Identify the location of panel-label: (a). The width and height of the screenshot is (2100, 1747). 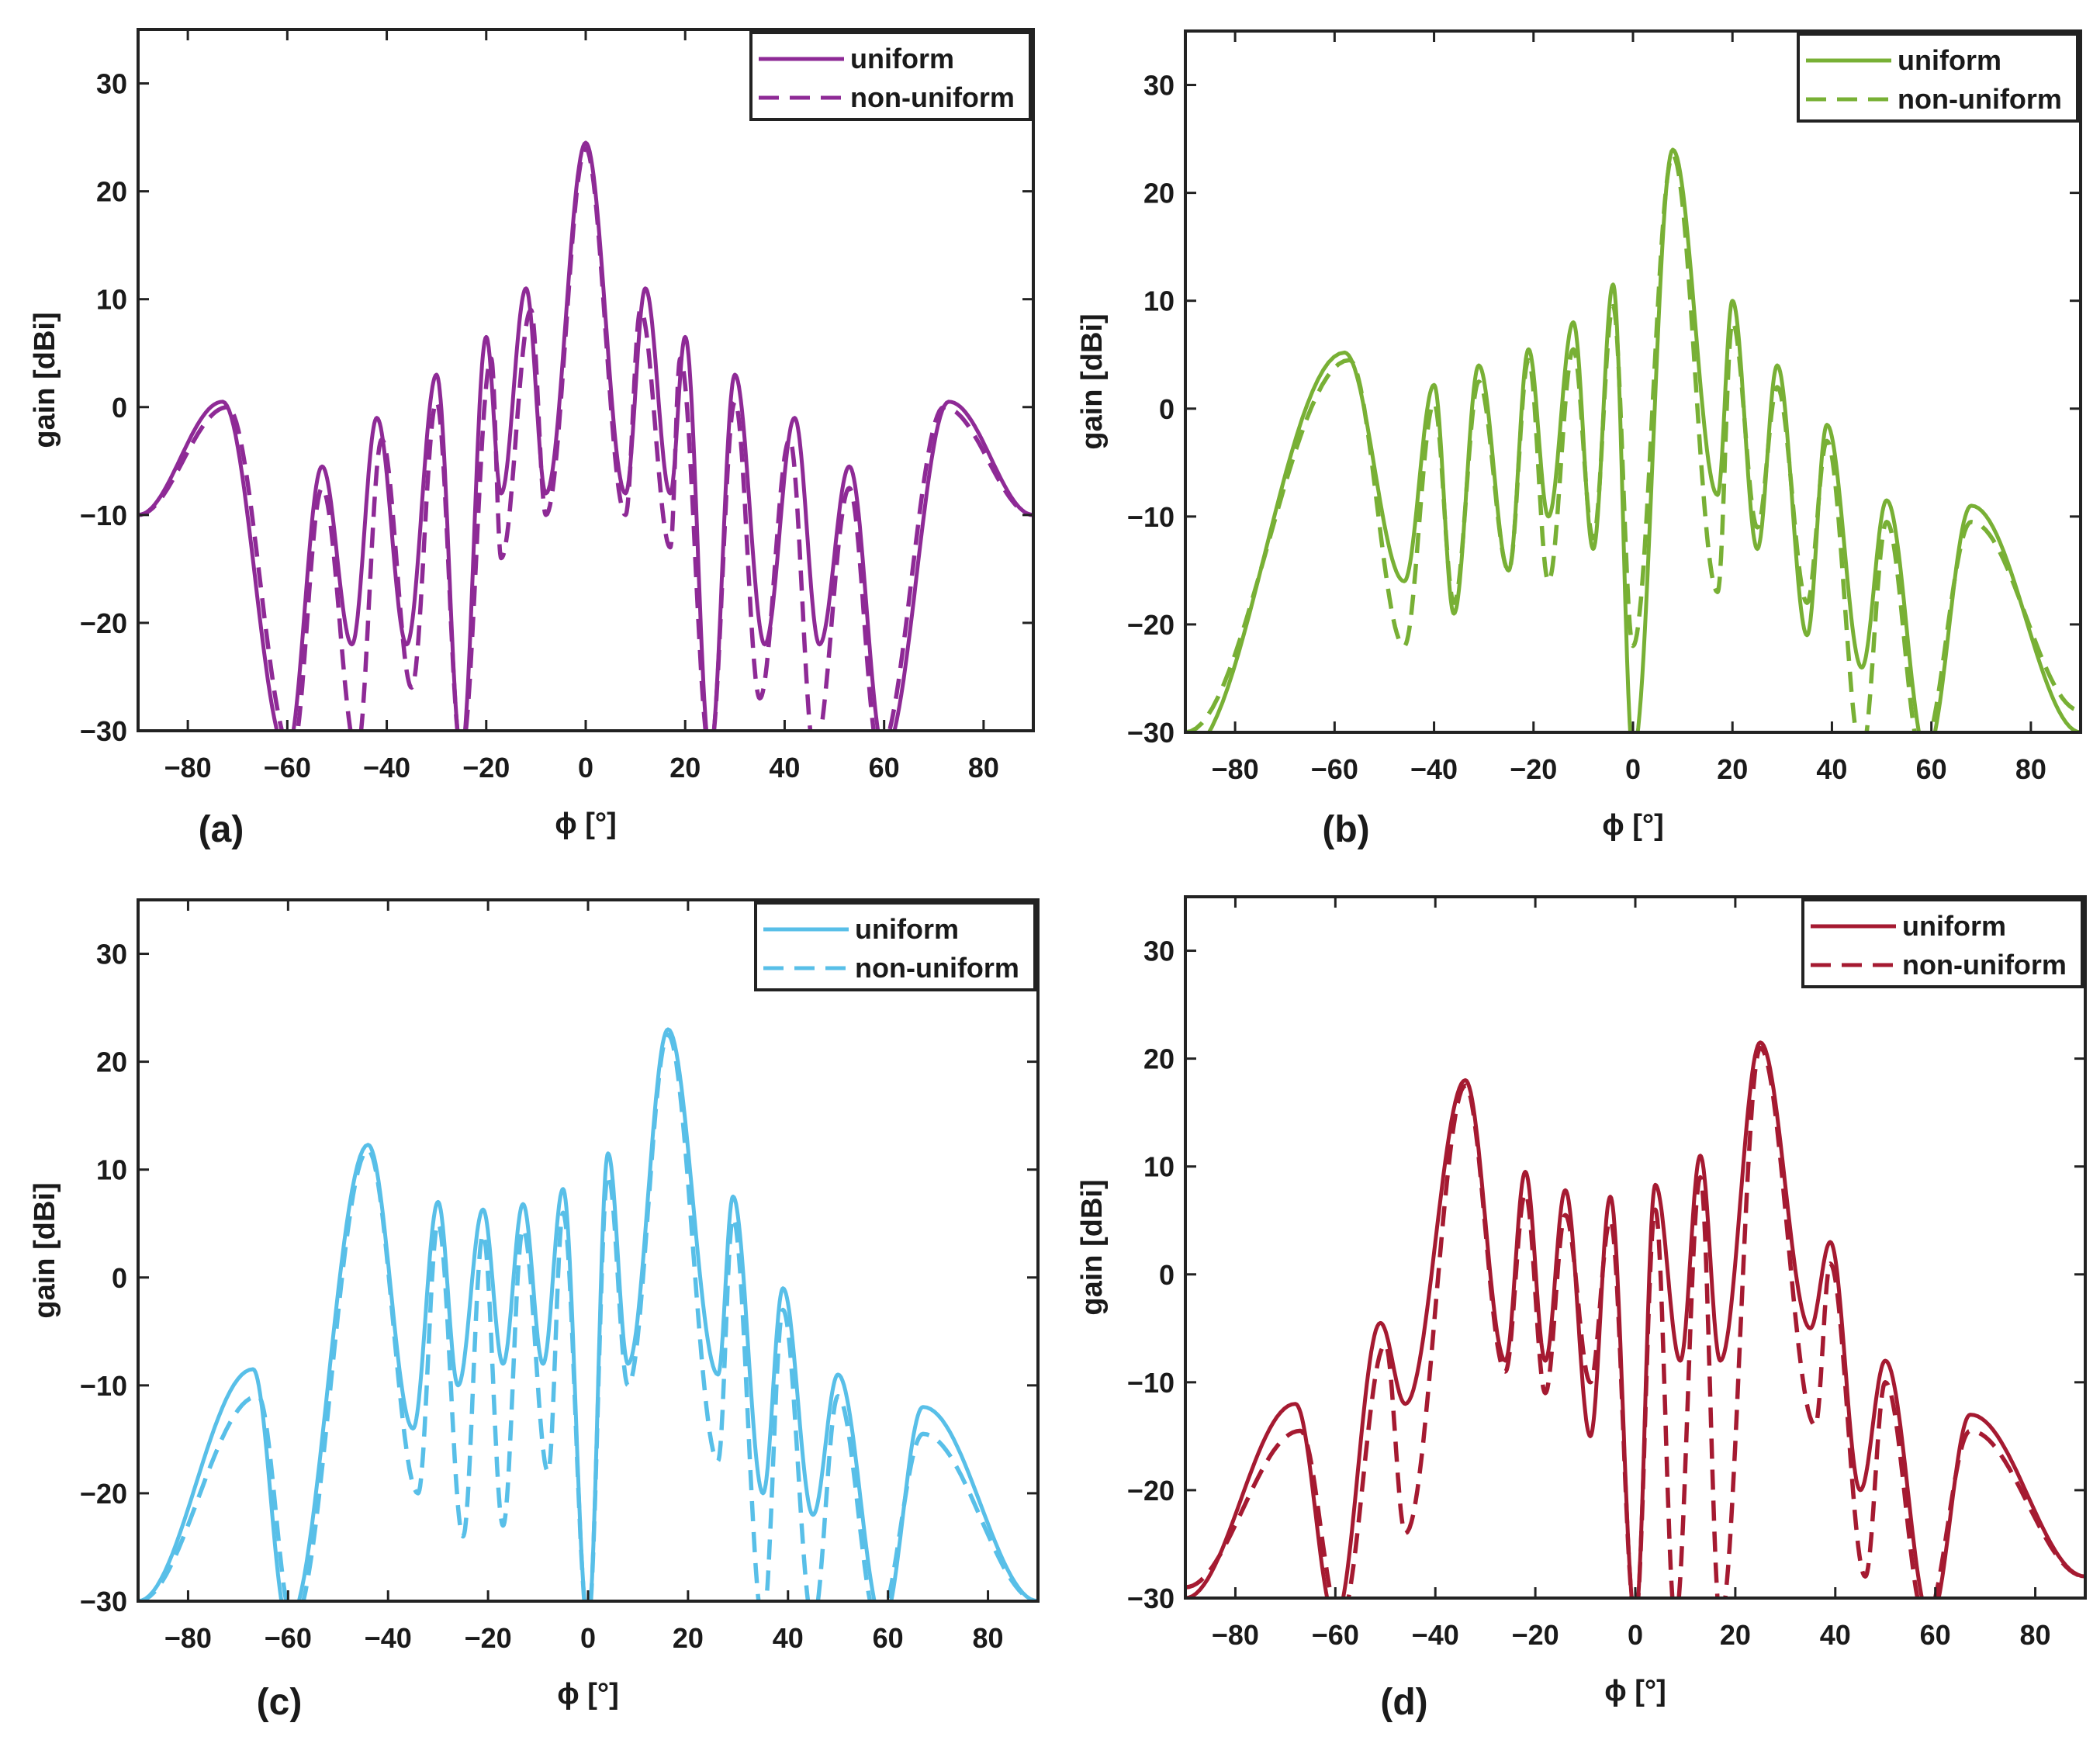
(221, 830).